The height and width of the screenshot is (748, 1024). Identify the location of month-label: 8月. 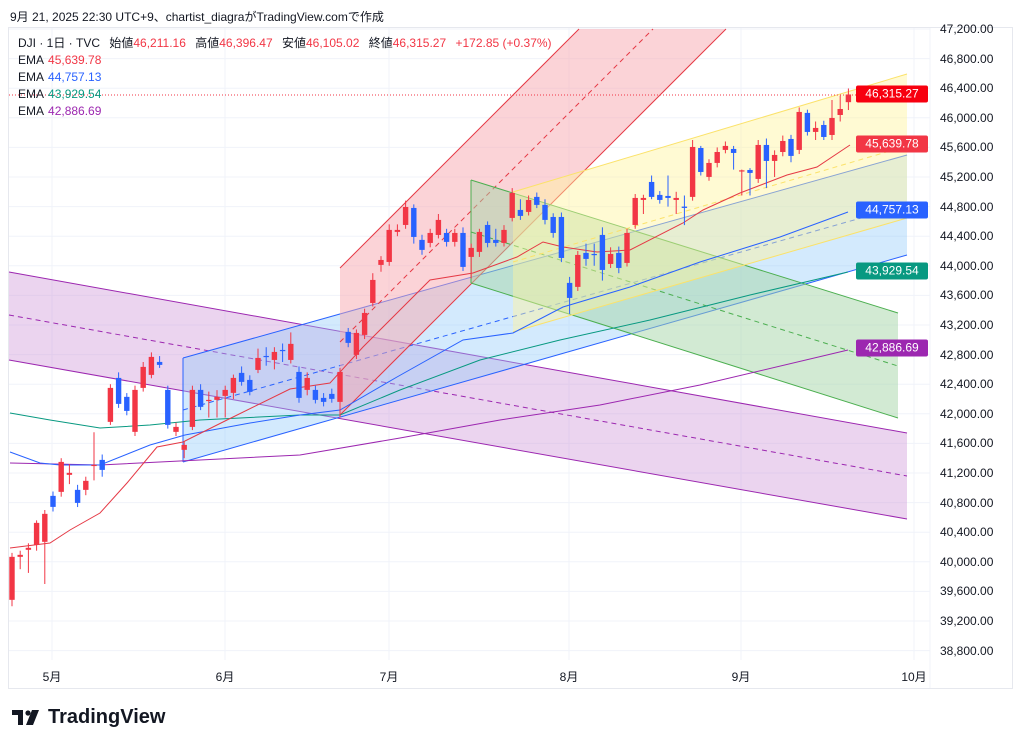
(569, 677).